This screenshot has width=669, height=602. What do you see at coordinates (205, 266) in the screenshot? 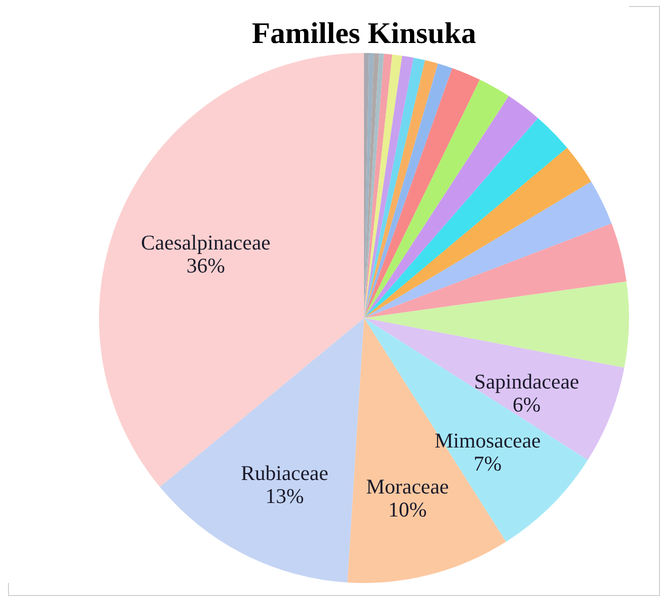
I see `data-label: 36%` at bounding box center [205, 266].